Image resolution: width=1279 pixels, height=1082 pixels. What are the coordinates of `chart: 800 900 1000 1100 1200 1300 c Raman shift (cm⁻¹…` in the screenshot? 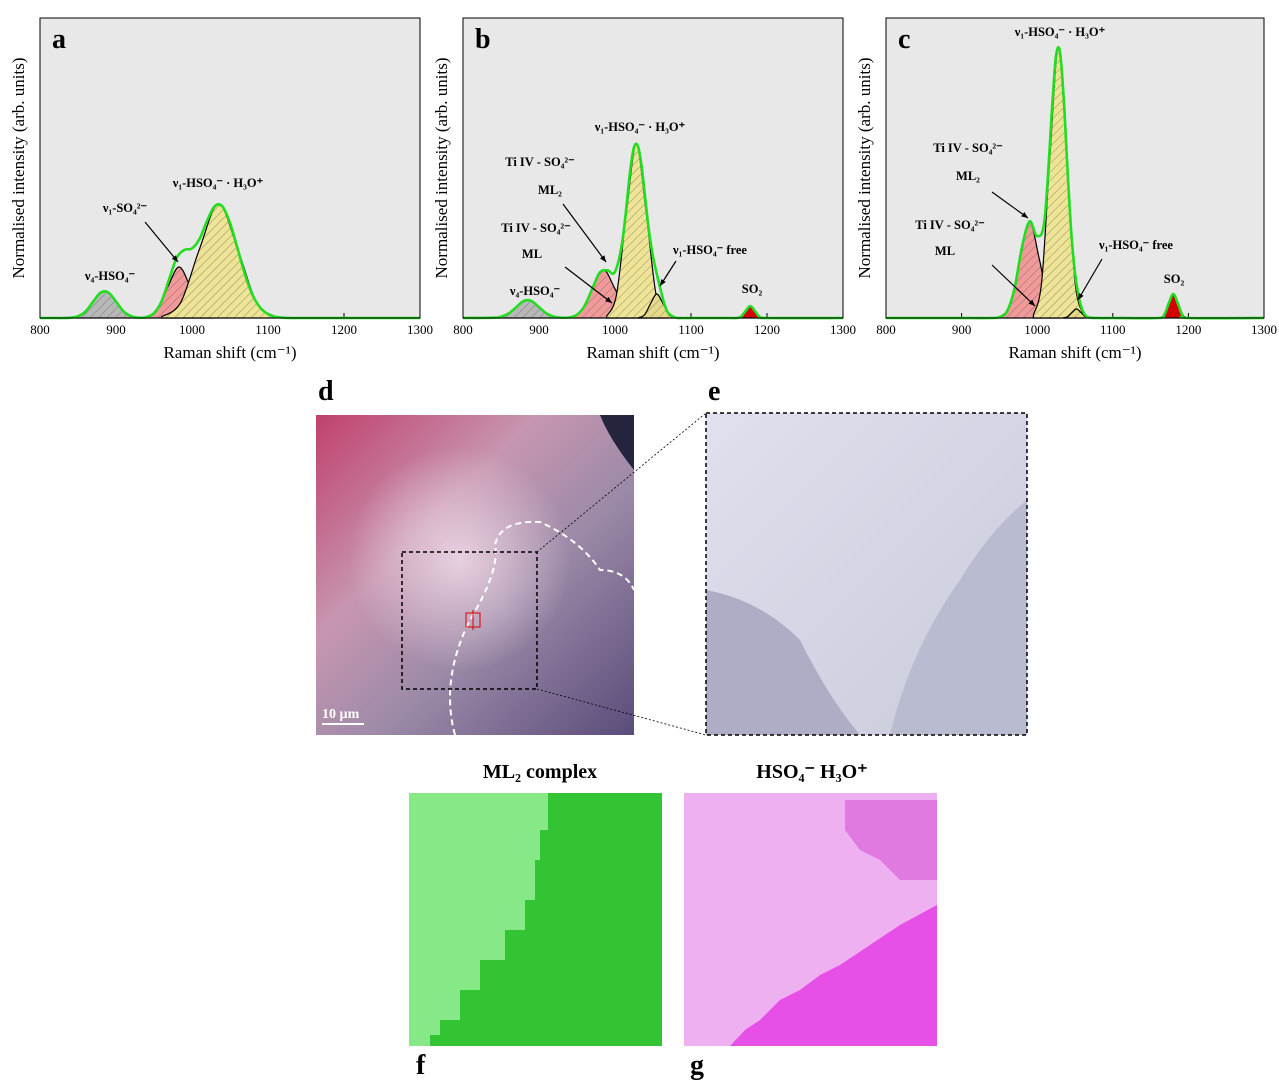 It's located at (1066, 189).